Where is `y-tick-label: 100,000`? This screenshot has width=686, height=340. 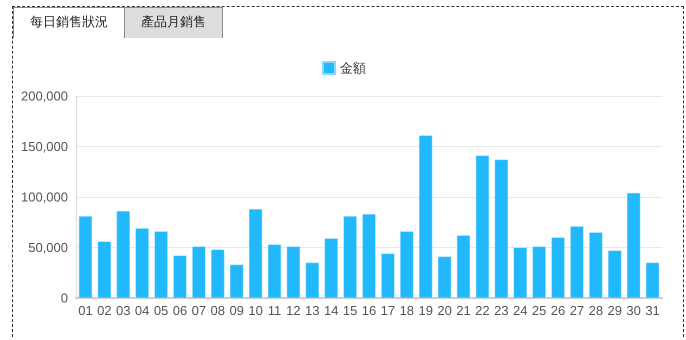 y-tick-label: 100,000 is located at coordinates (44, 197).